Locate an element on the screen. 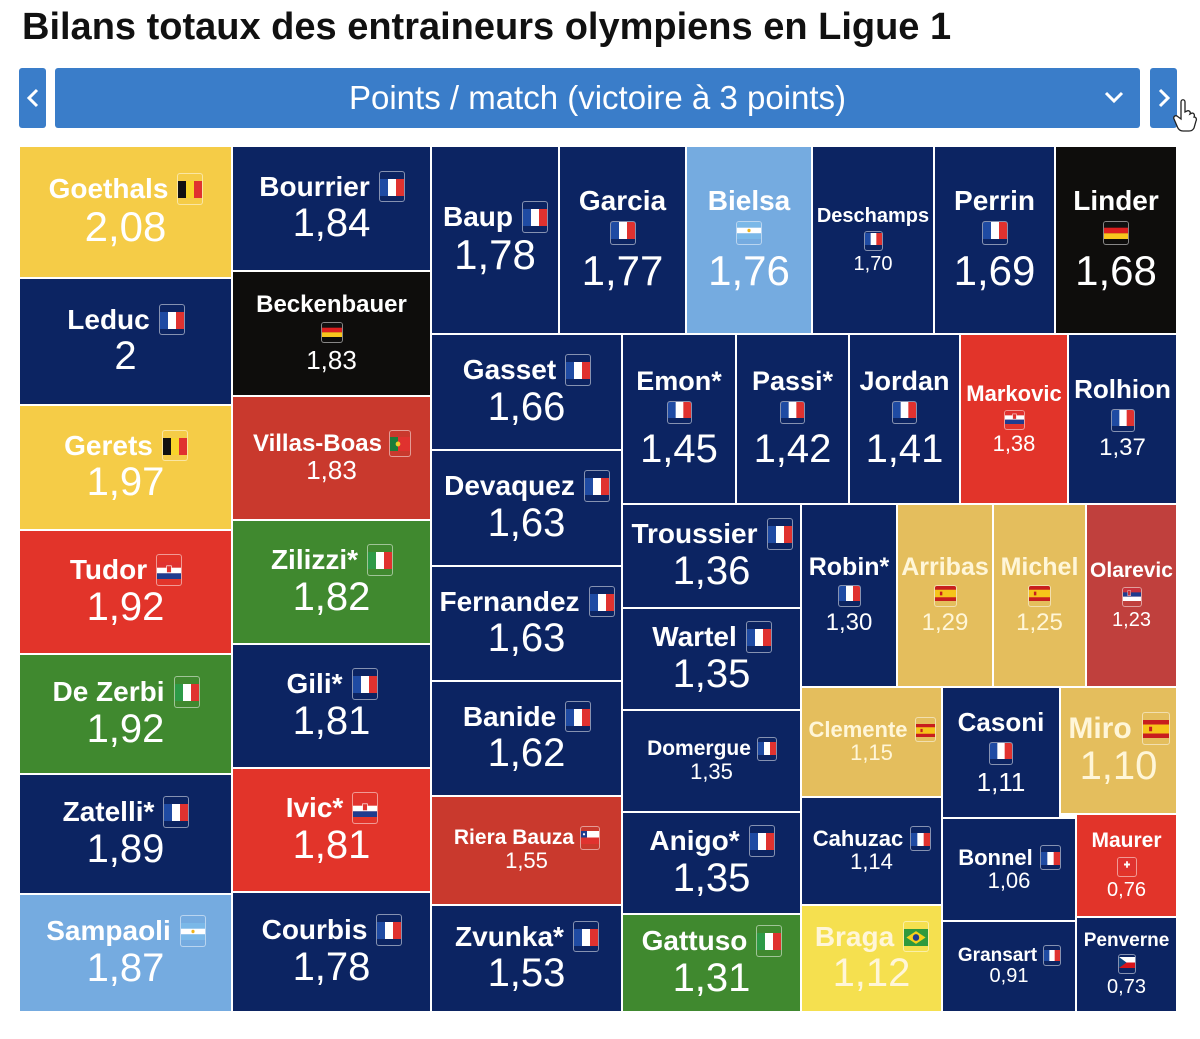 The height and width of the screenshot is (1039, 1200). points-per-match-value: 1,41 is located at coordinates (904, 449).